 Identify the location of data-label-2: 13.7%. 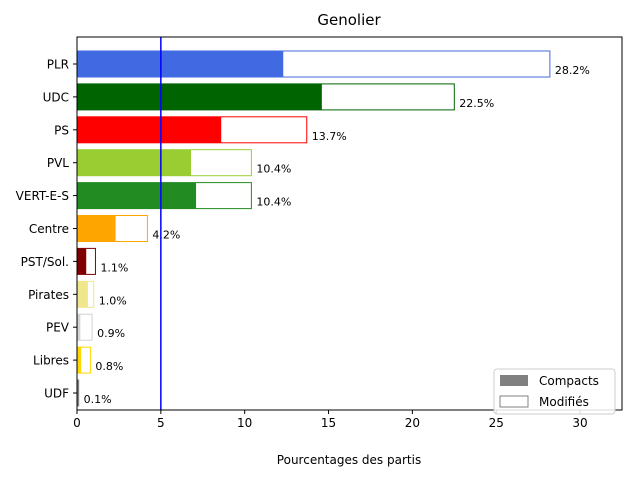
(329, 136).